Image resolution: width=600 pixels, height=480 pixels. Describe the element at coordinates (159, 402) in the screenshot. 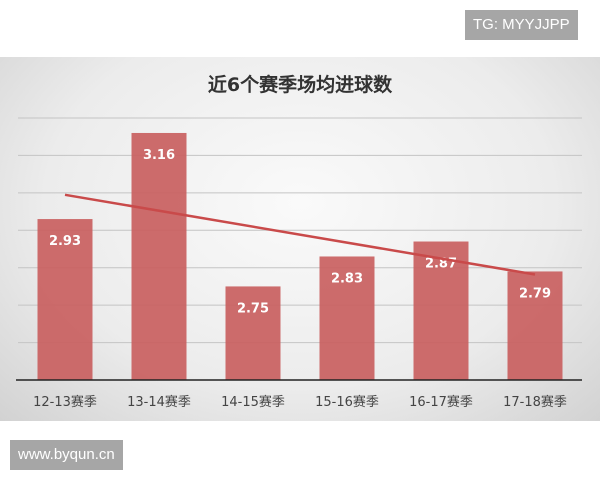

I see `category-label: 13-14赛季` at that location.